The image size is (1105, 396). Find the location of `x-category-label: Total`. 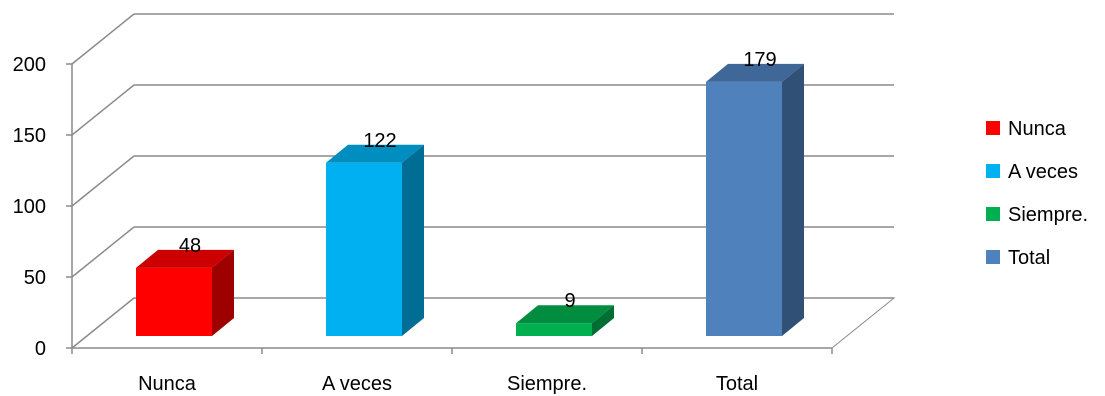

x-category-label: Total is located at coordinates (737, 384).